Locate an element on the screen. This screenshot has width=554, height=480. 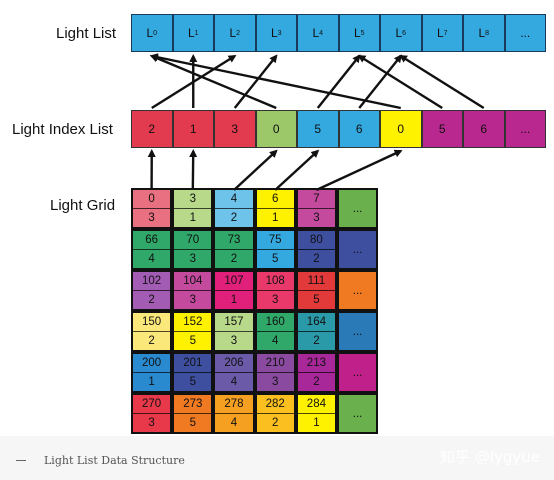
caption-text: Light List Data Structure is located at coordinates (114, 460).